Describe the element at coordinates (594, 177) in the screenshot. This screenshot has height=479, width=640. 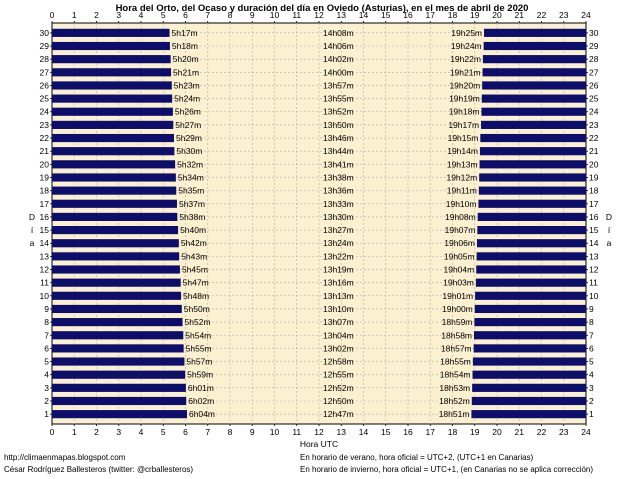
I see `y-tick-label-right: 19` at that location.